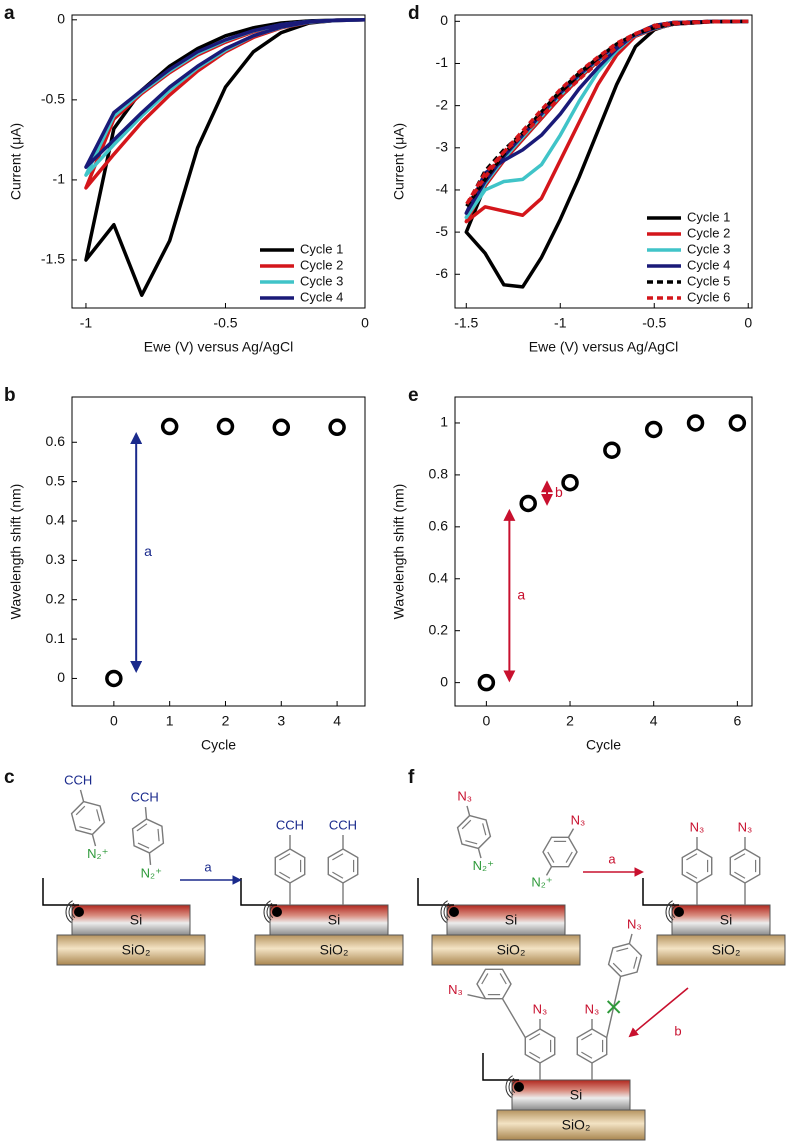 This screenshot has width=788, height=1142. I want to click on y-tick-label: -6, so click(442, 273).